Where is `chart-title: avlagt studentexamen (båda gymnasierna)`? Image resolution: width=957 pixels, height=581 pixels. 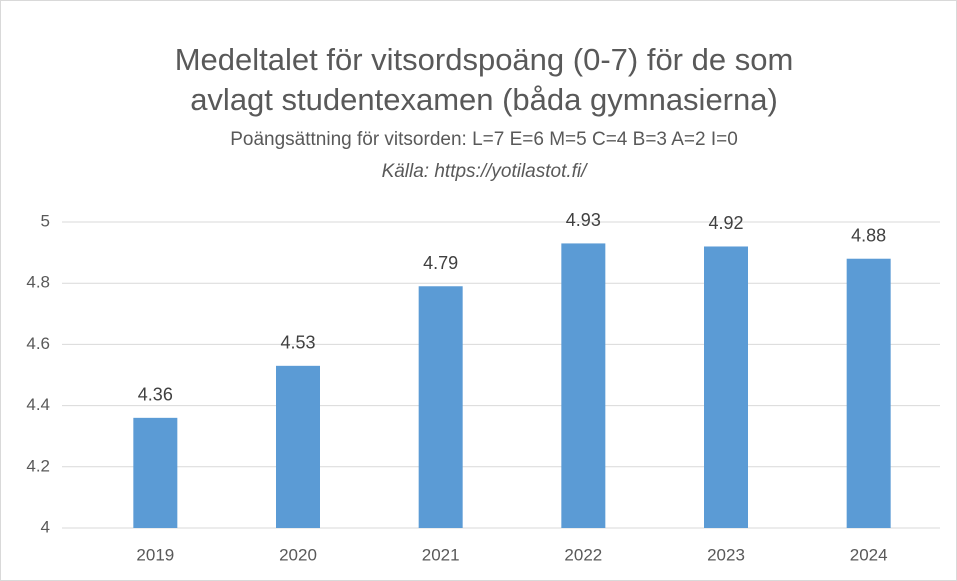 chart-title: avlagt studentexamen (båda gymnasierna) is located at coordinates (484, 99).